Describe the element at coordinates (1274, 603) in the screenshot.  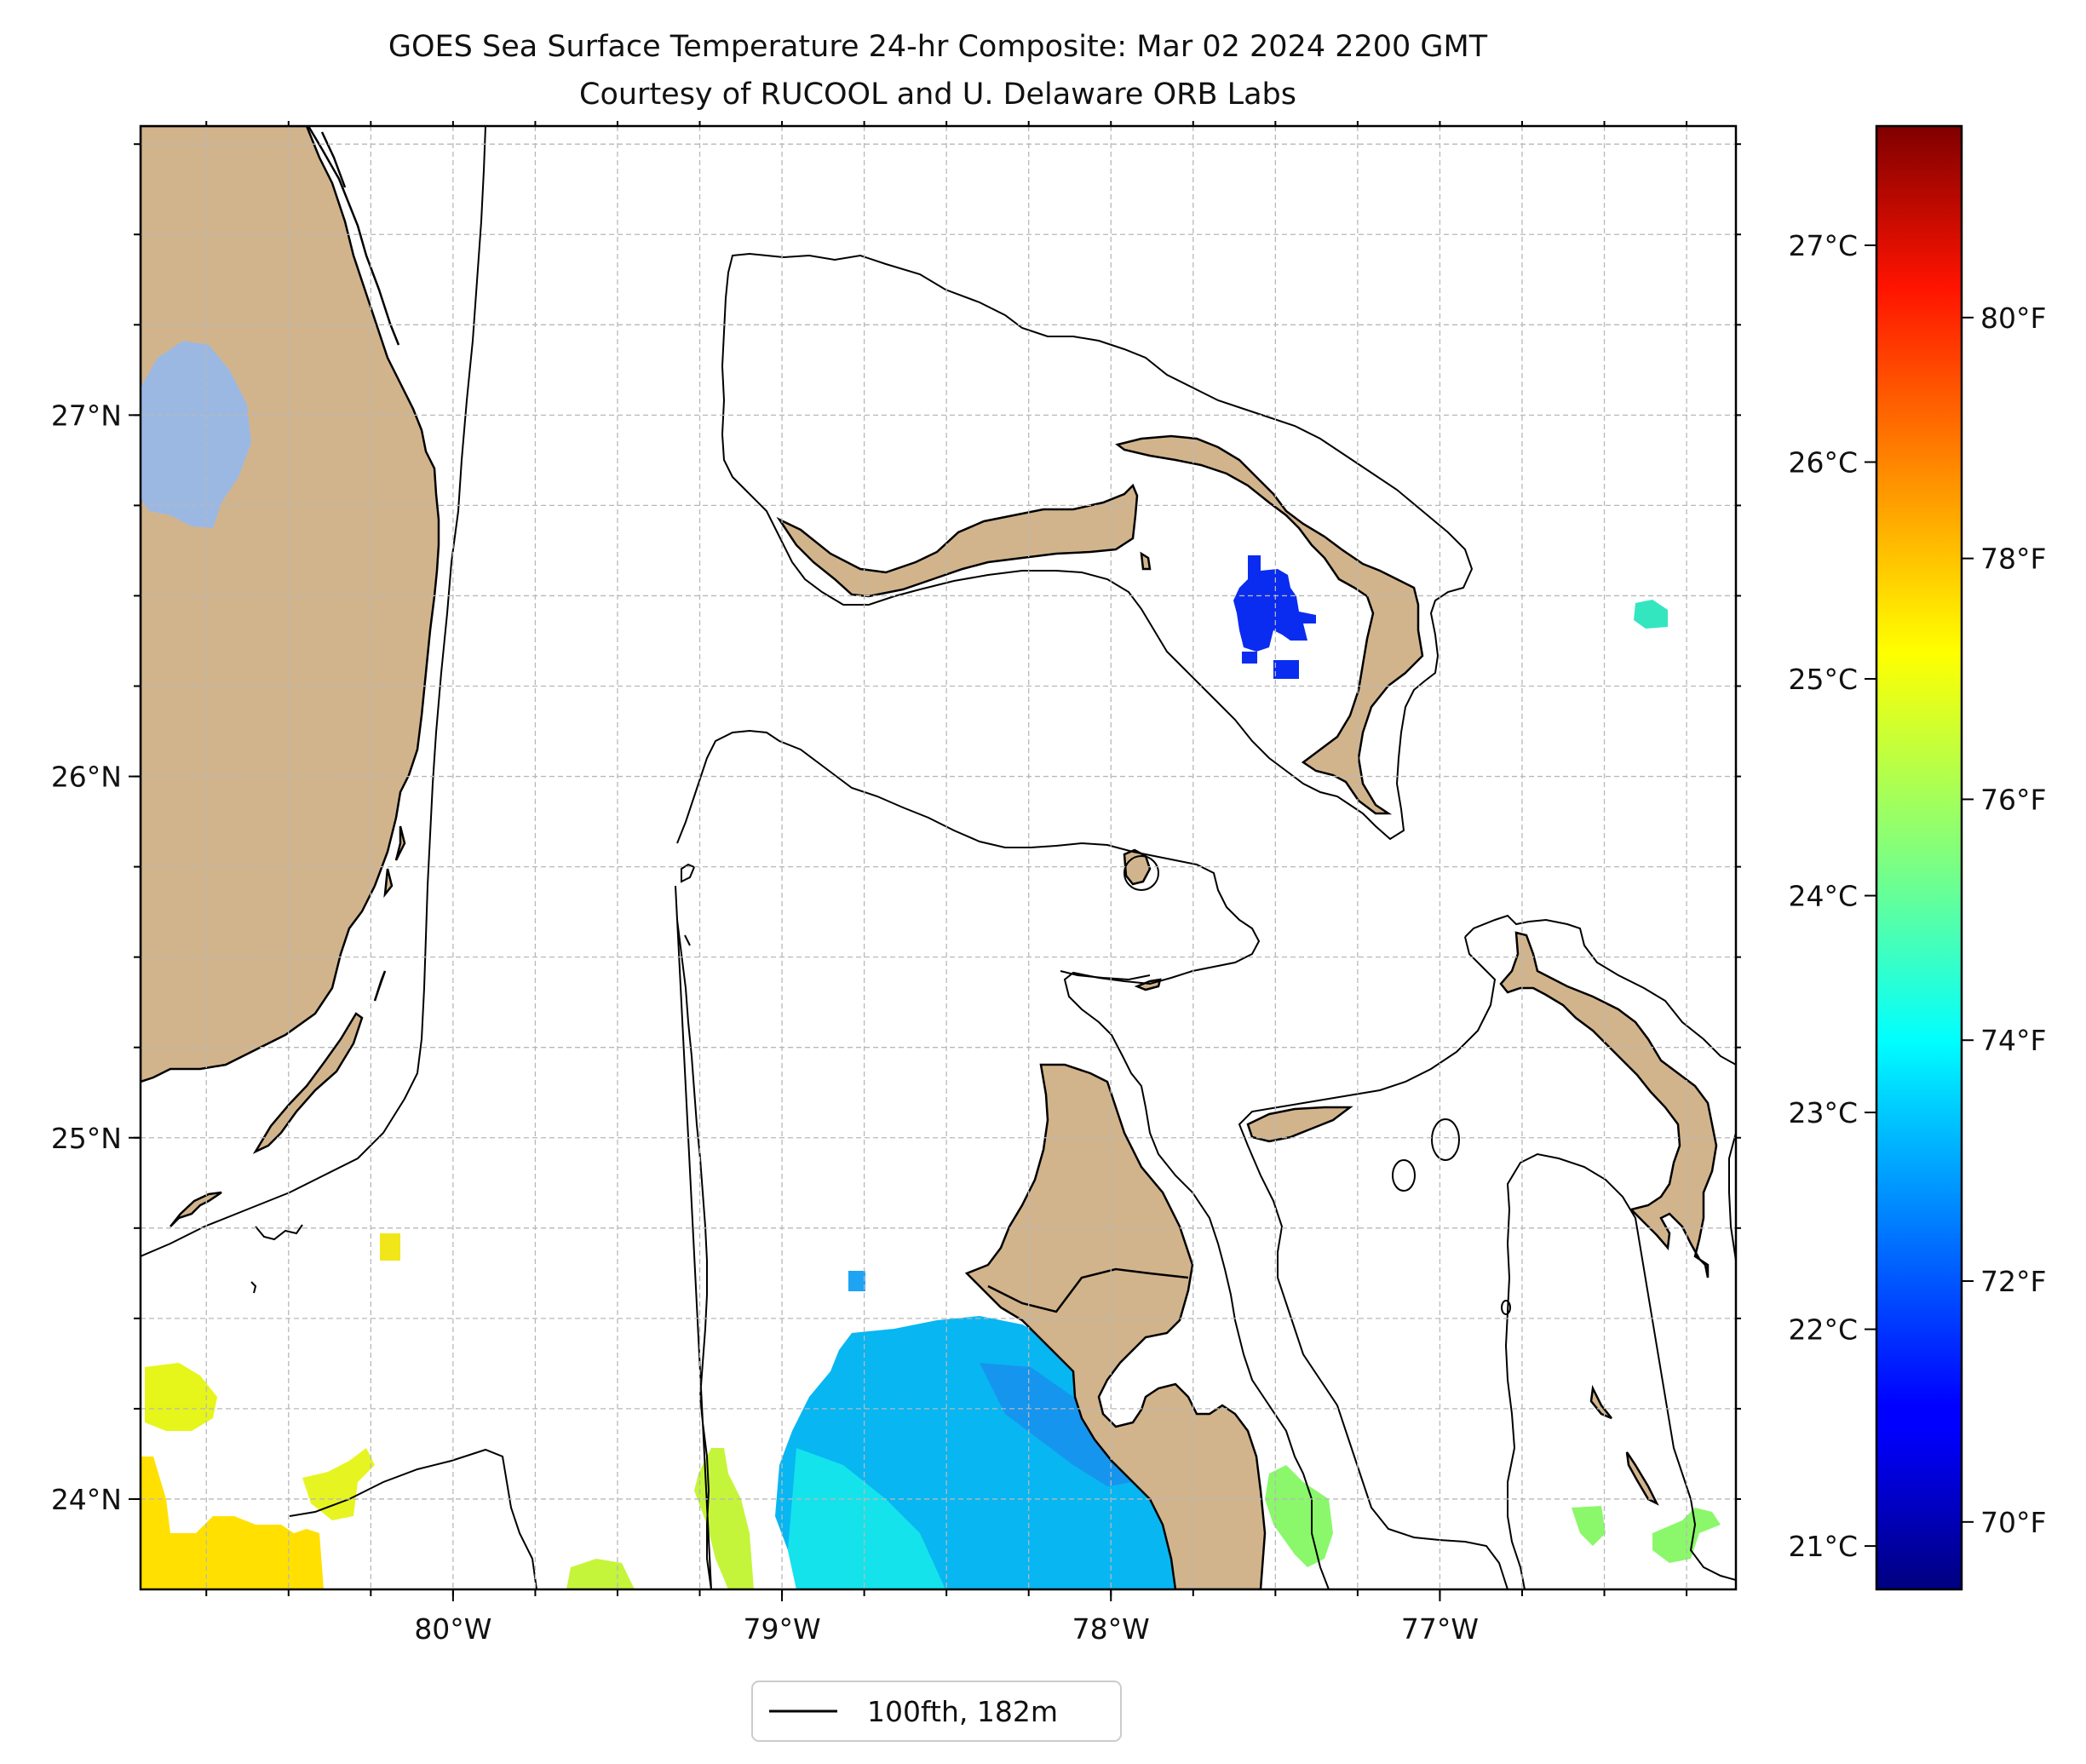
I see `sst-patch-north-blue` at that location.